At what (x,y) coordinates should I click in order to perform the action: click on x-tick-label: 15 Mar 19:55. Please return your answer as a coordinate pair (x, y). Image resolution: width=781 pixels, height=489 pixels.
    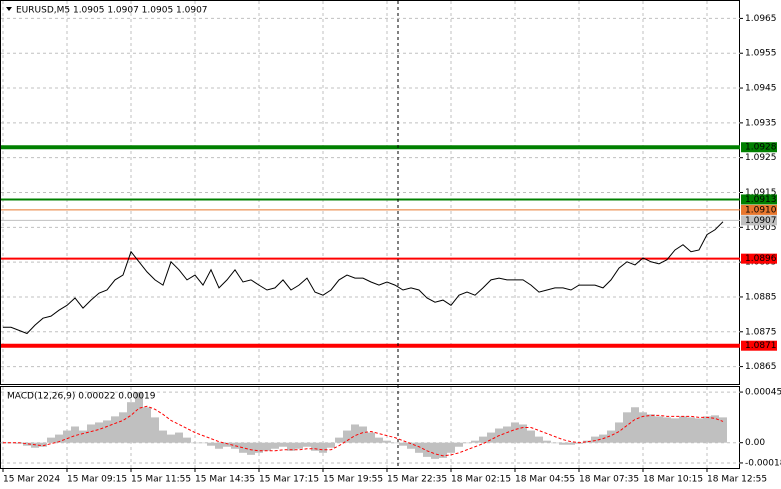
    Looking at the image, I should click on (353, 480).